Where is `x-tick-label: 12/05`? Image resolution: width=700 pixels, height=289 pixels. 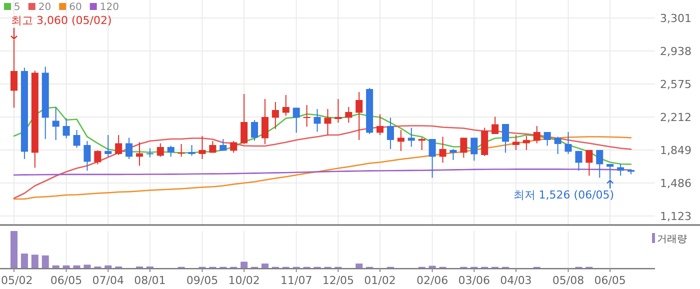 x-tick-label: 12/05 is located at coordinates (338, 280).